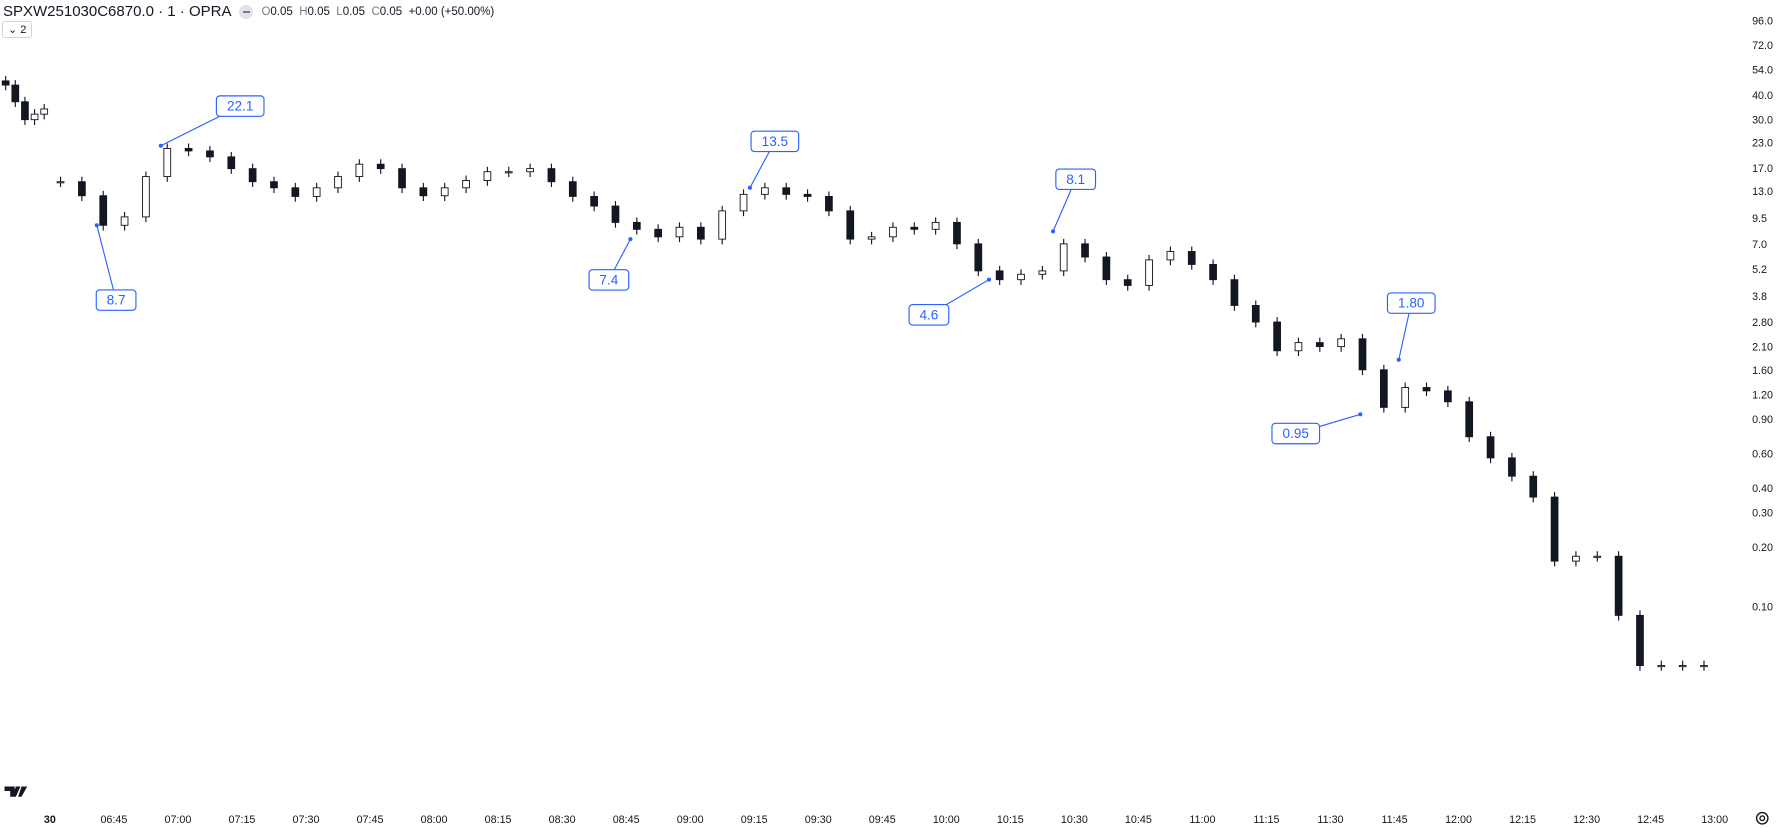 Image resolution: width=1777 pixels, height=829 pixels. Describe the element at coordinates (1411, 303) in the screenshot. I see `annotation-label: 1.80` at that location.